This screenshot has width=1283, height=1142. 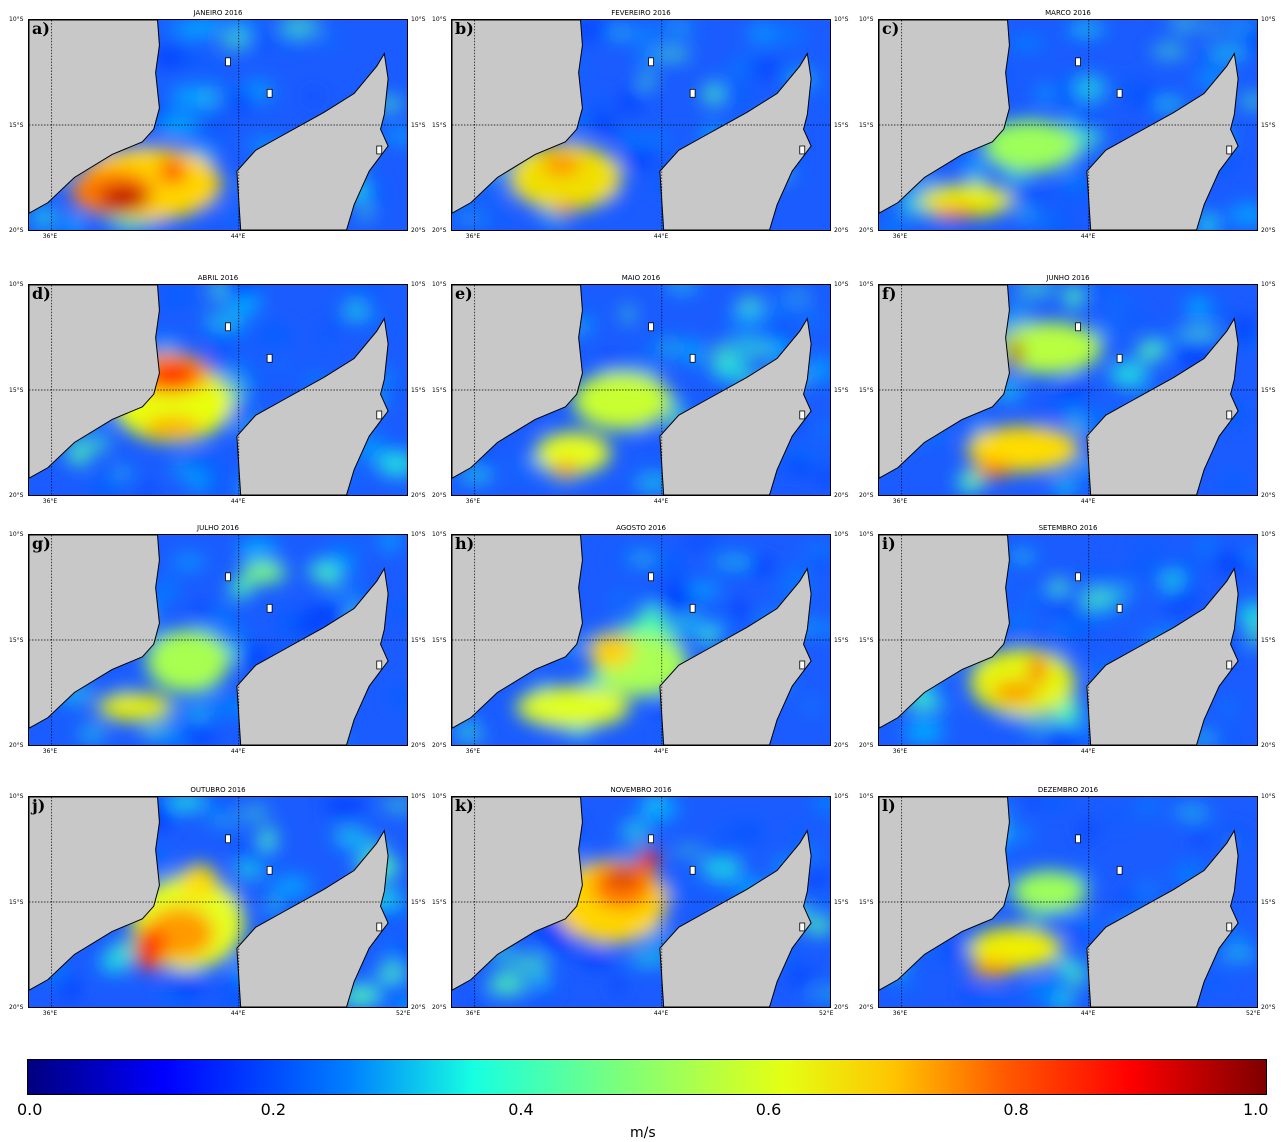 What do you see at coordinates (866, 125) in the screenshot?
I see `lat-tick-left: 15°S` at bounding box center [866, 125].